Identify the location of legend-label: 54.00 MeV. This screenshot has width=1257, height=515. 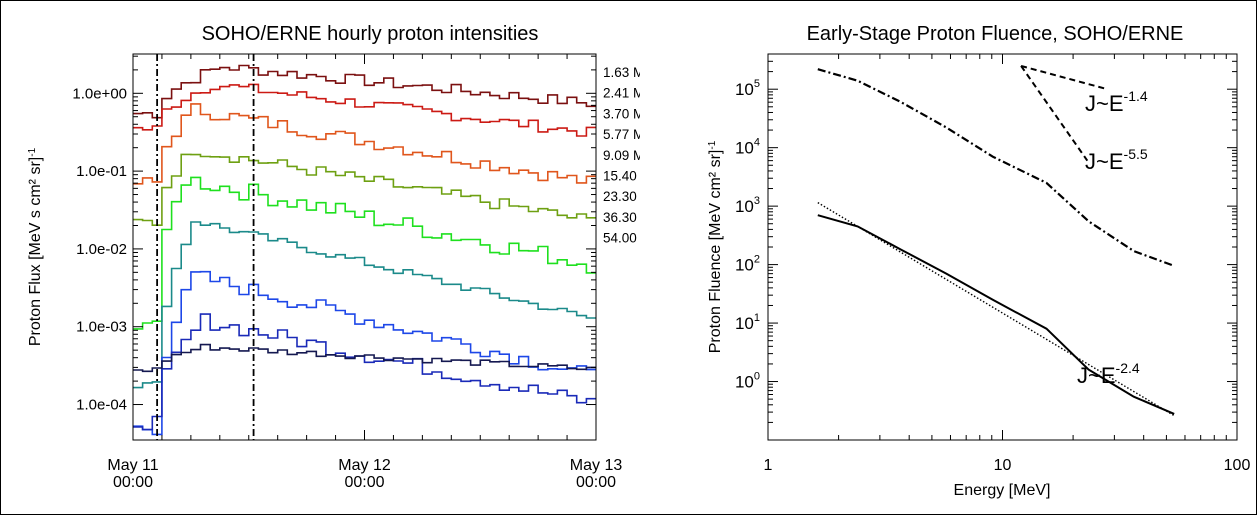
(621, 238).